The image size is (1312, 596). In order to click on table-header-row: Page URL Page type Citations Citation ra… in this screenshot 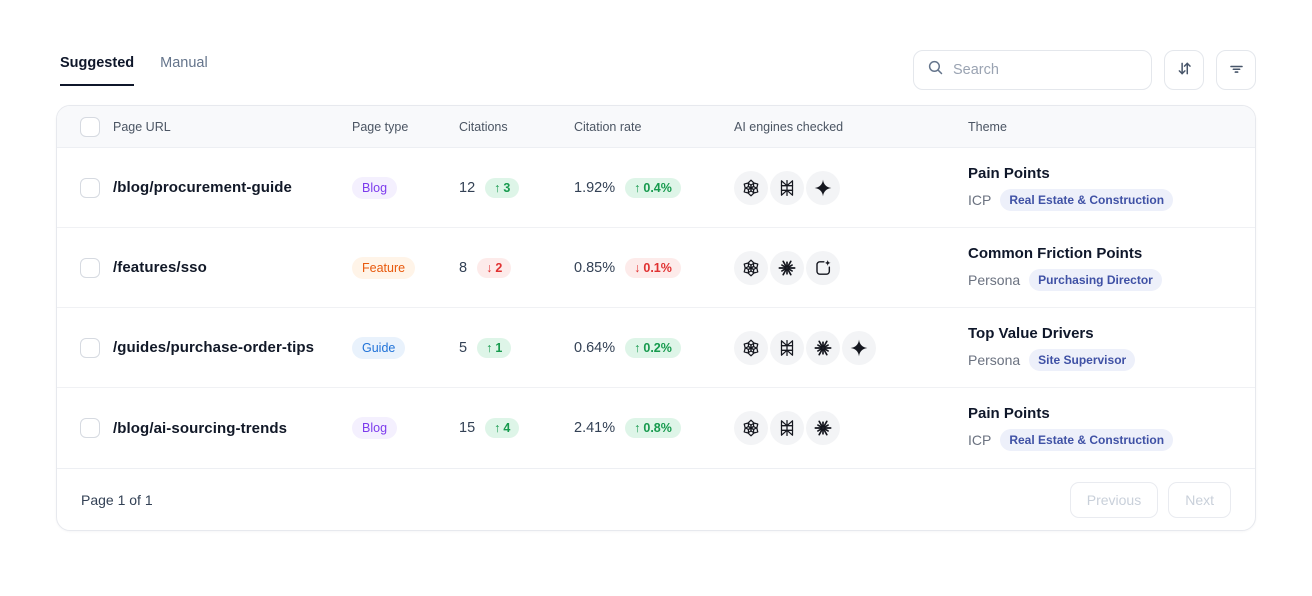, I will do `click(656, 127)`.